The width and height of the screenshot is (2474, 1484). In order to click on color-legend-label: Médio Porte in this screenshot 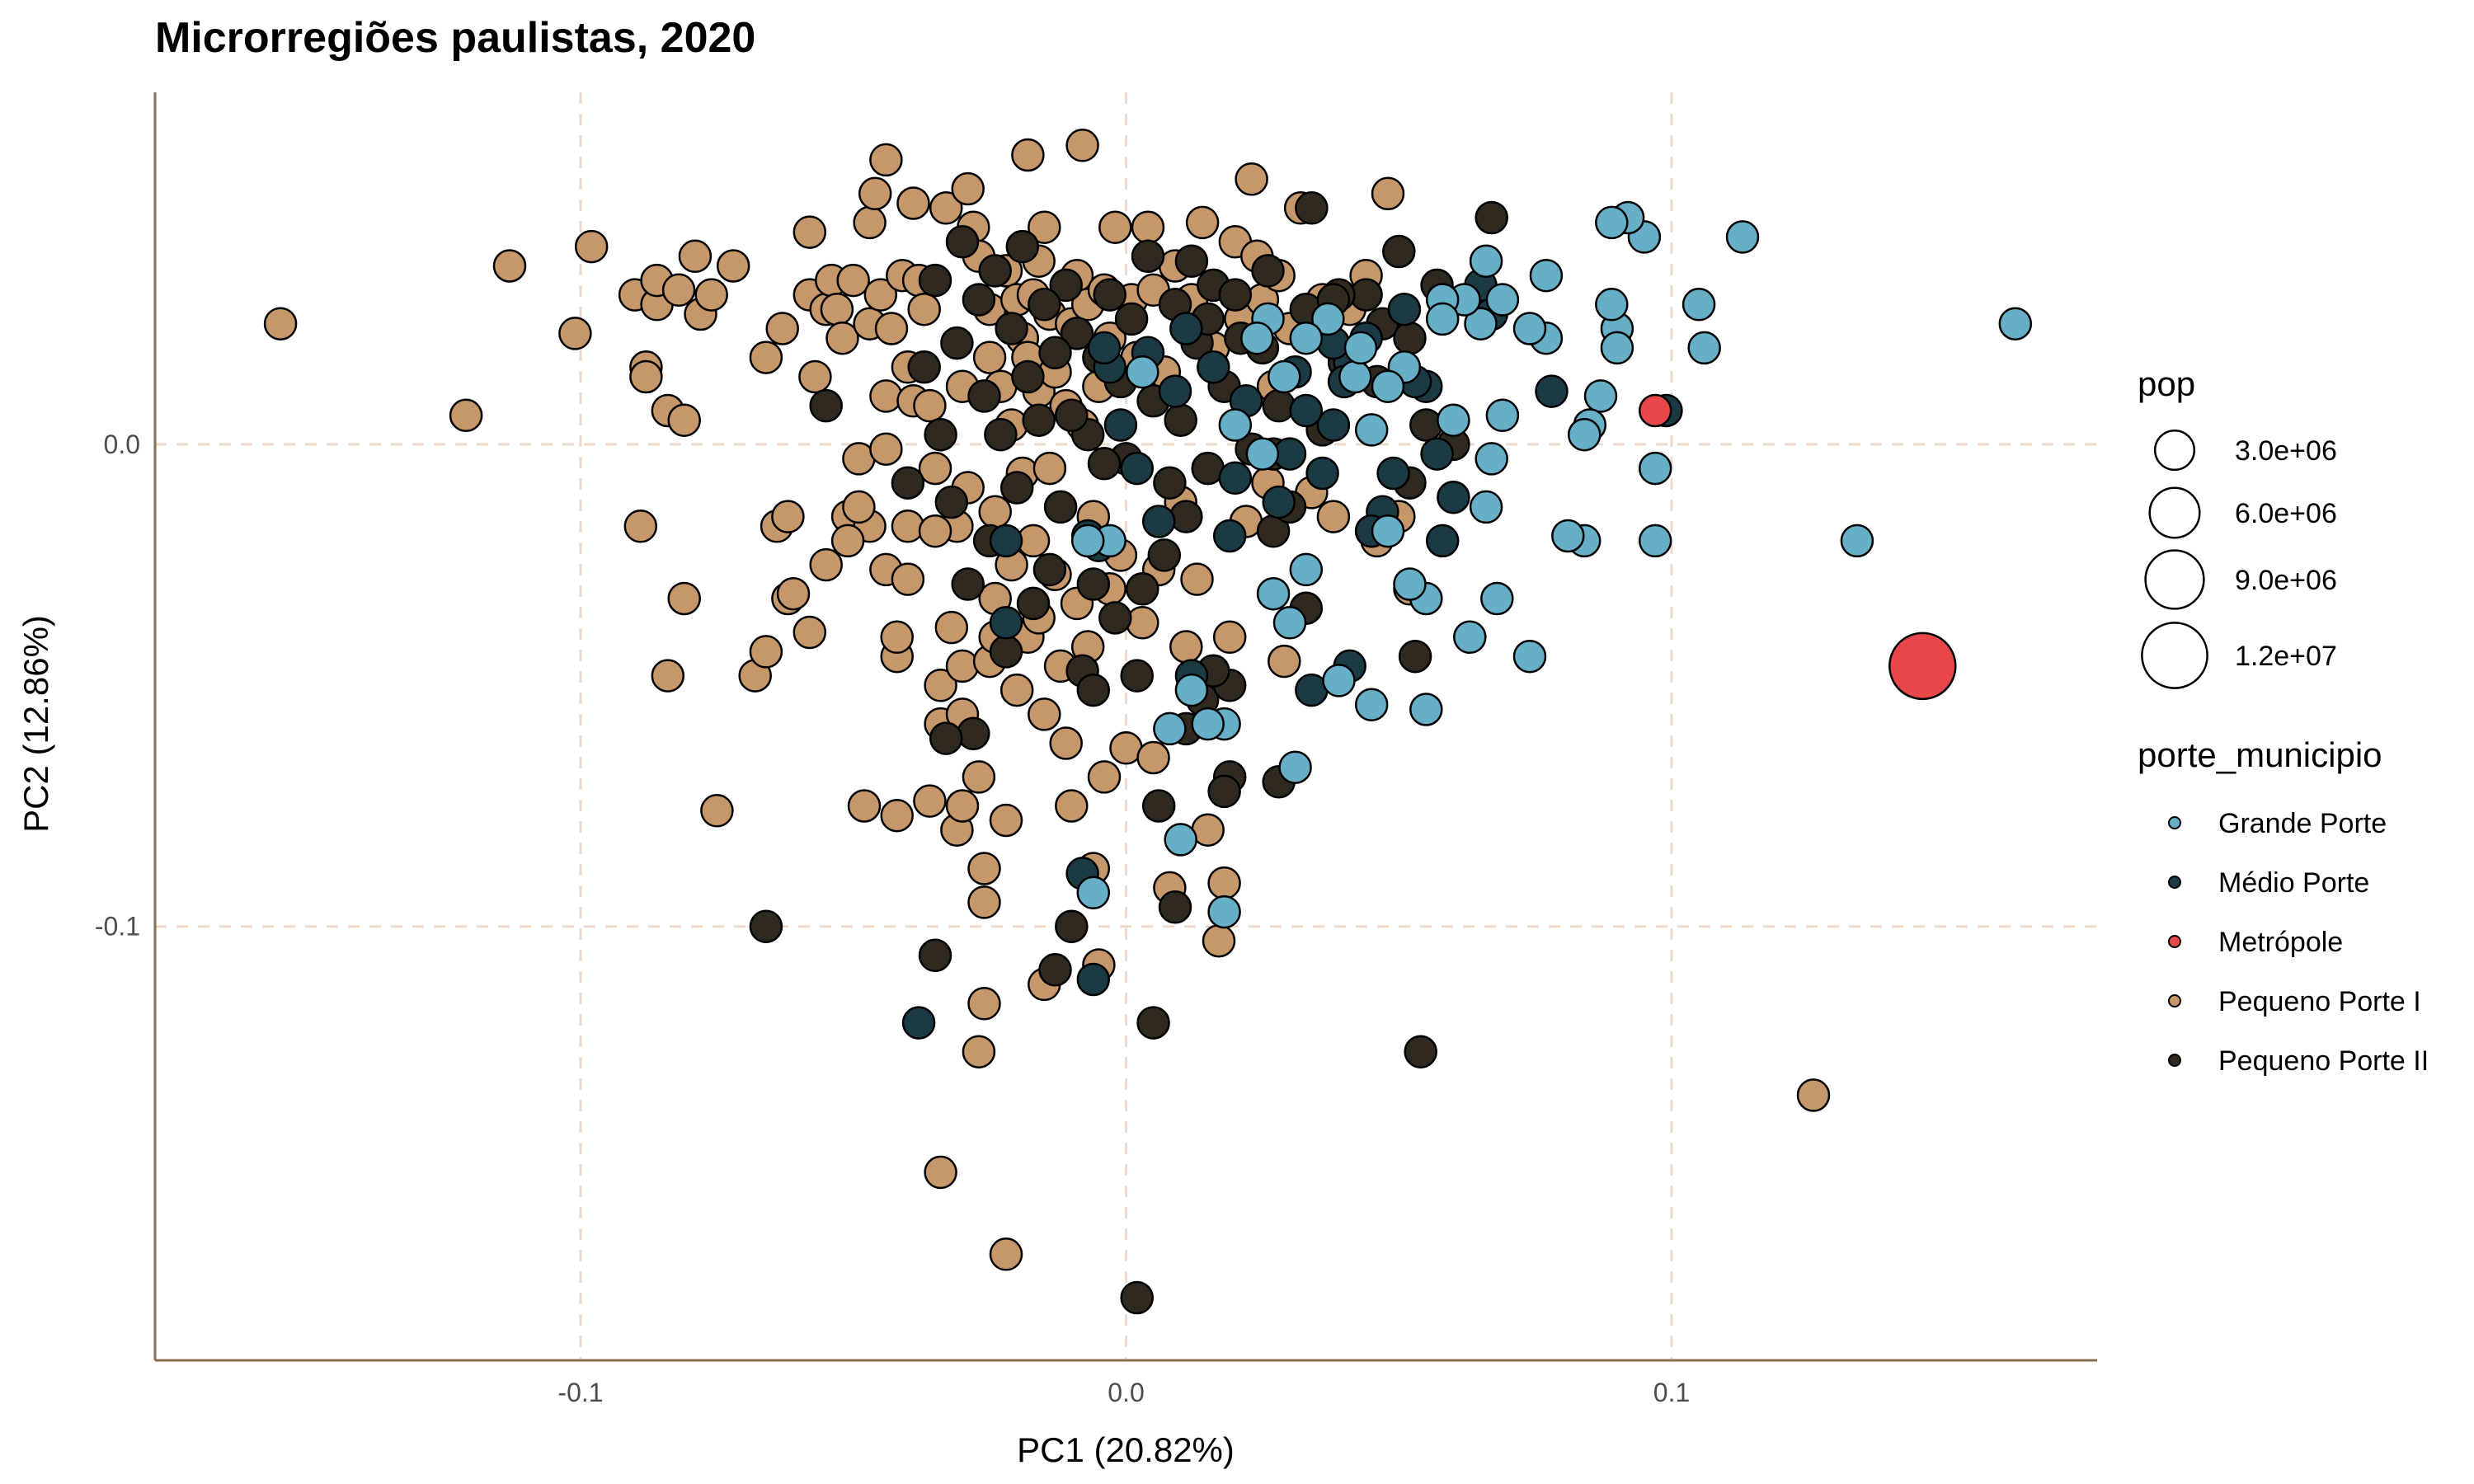, I will do `click(2293, 883)`.